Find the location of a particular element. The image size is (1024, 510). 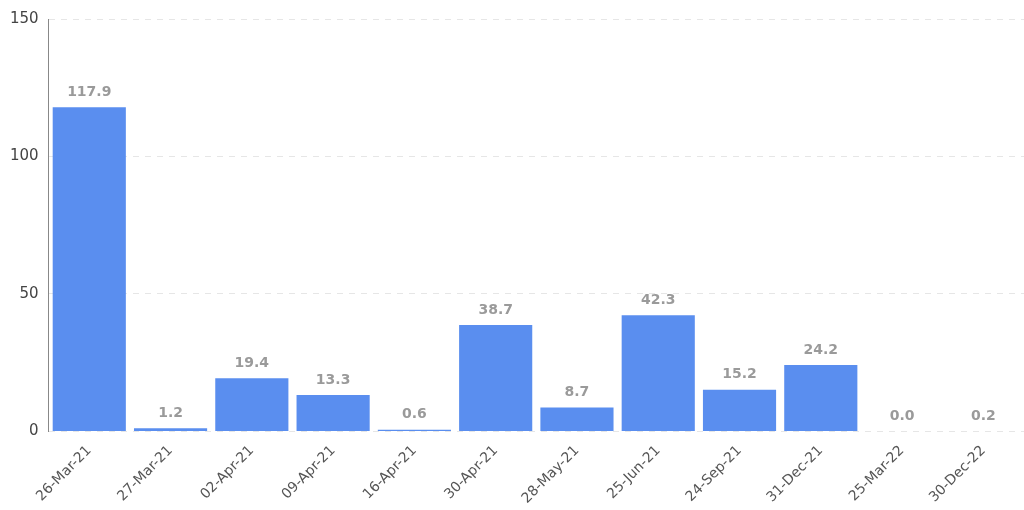

data-label: 24.2 is located at coordinates (821, 348).